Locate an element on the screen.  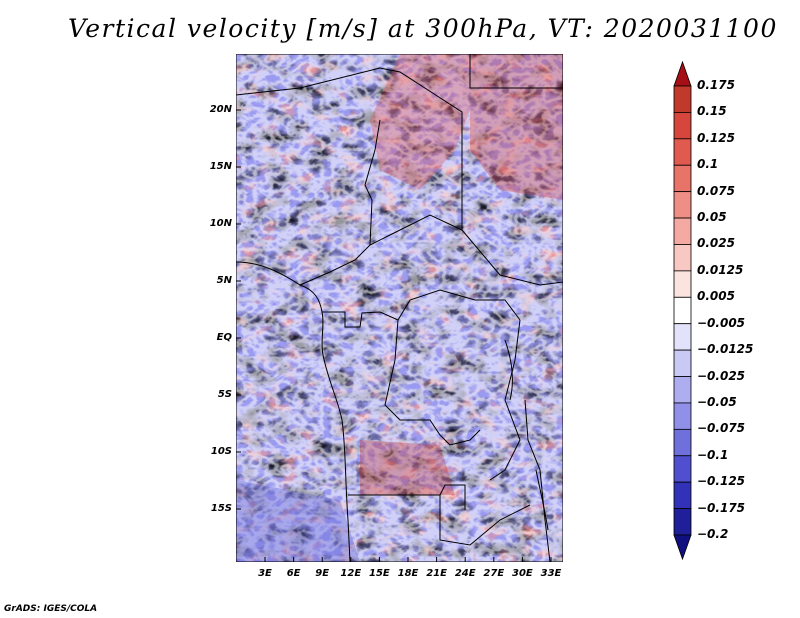
colorbar-label: −0.0125 is located at coordinates (725, 349).